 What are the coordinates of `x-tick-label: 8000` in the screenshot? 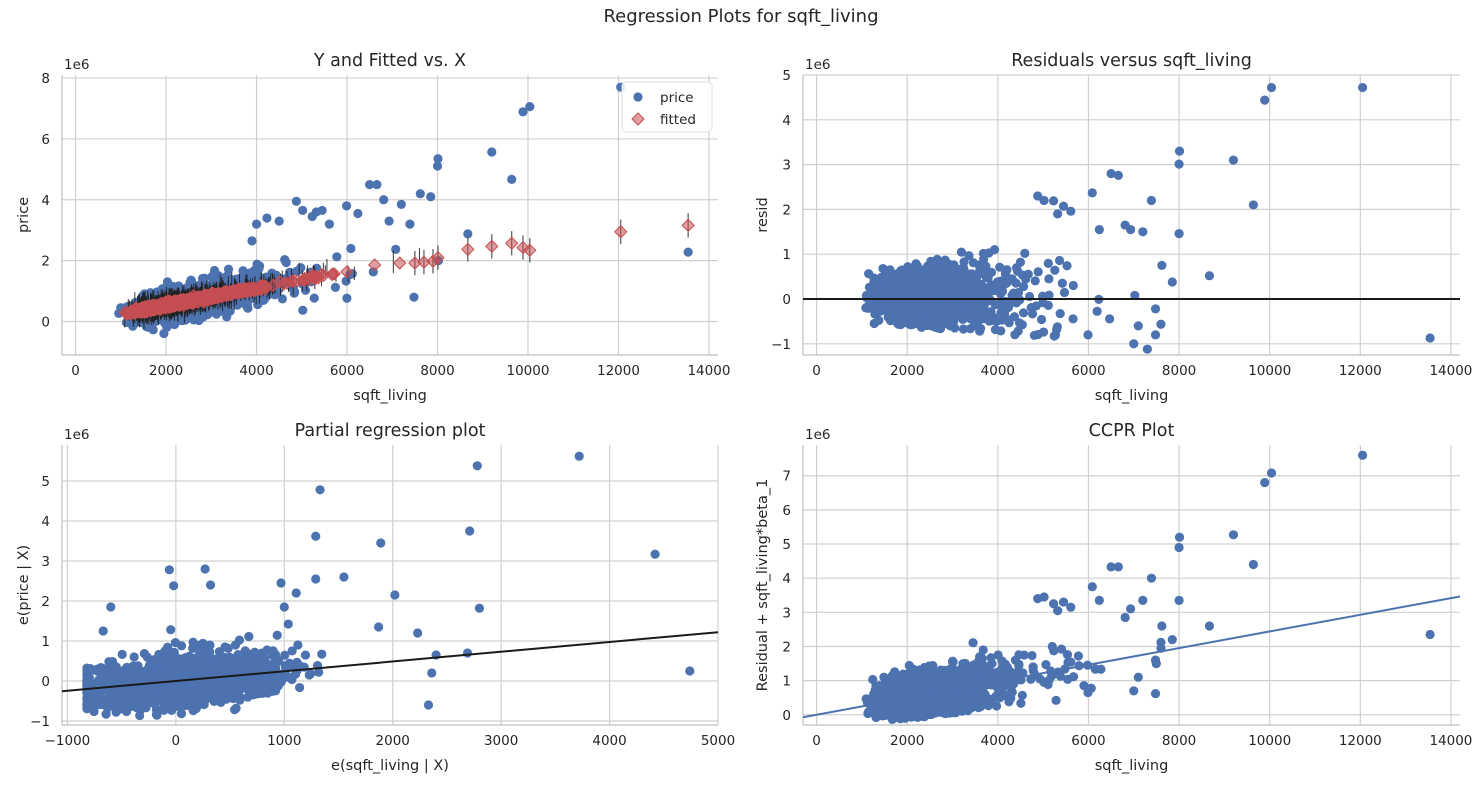 It's located at (437, 371).